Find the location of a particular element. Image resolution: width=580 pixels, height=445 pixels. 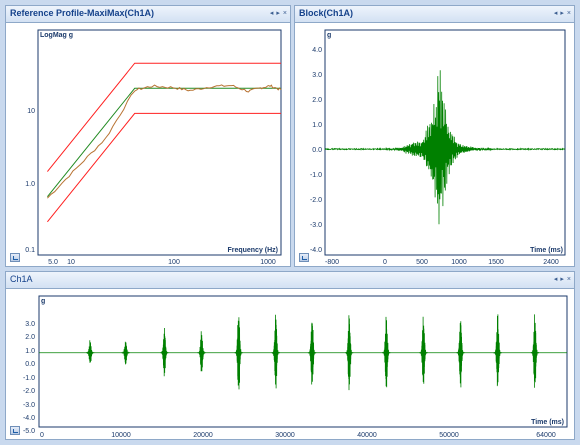

x-tick-label: 500 is located at coordinates (422, 262).